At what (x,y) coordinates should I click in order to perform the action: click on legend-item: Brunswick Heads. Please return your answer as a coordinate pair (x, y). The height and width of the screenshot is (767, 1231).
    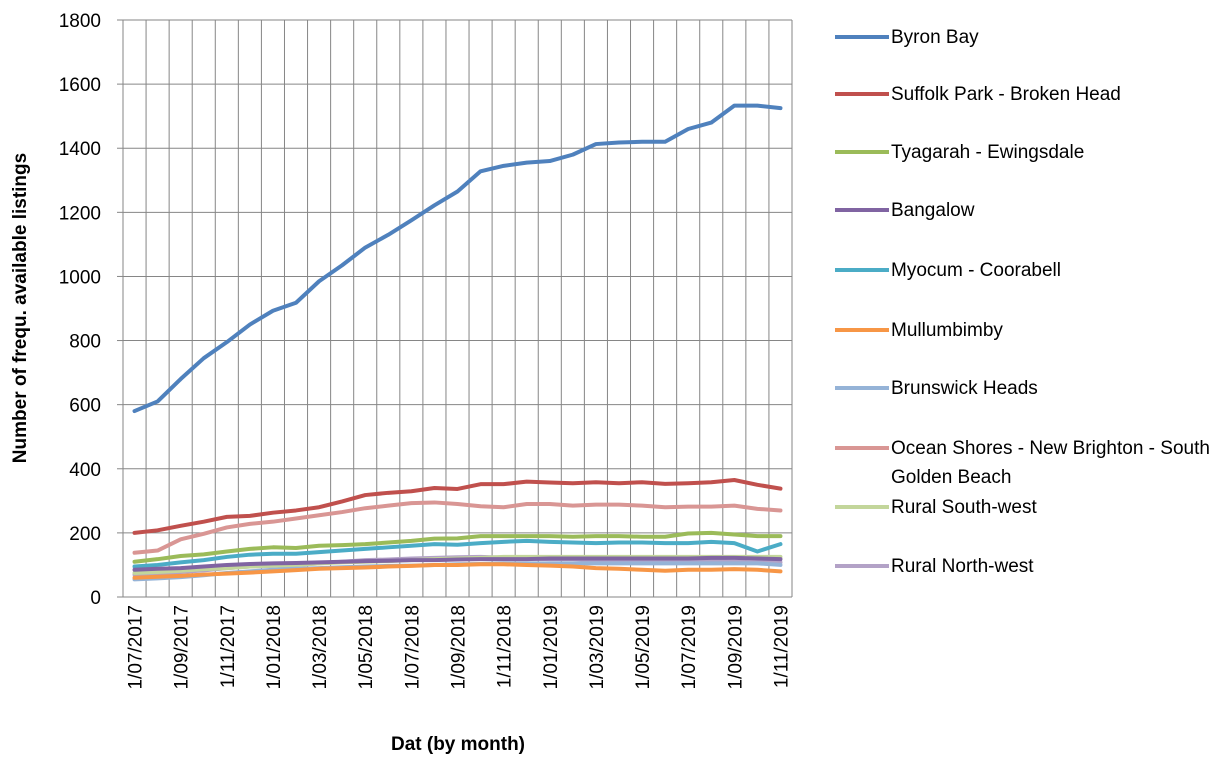
    Looking at the image, I should click on (1028, 388).